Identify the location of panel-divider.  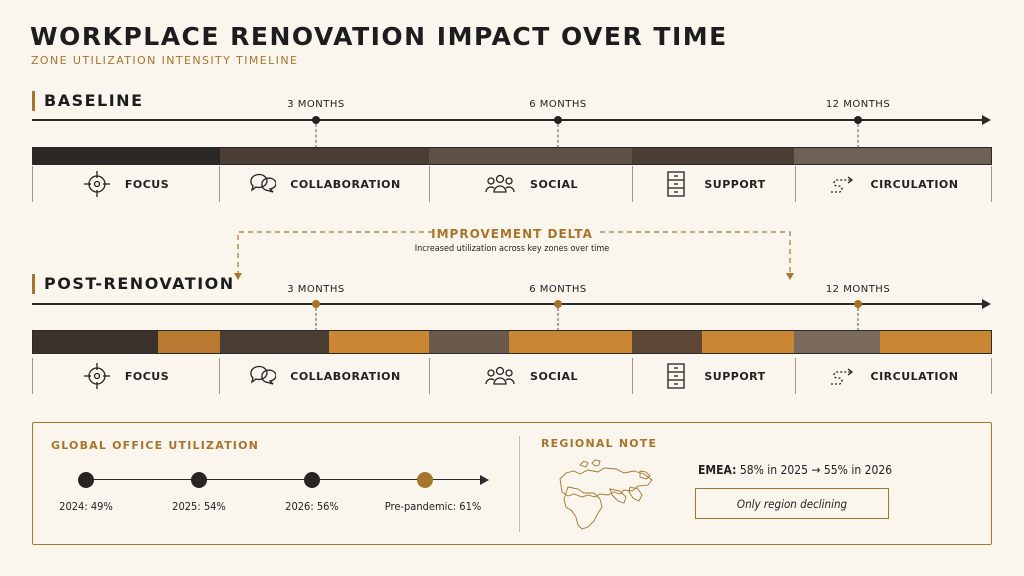
(519, 484).